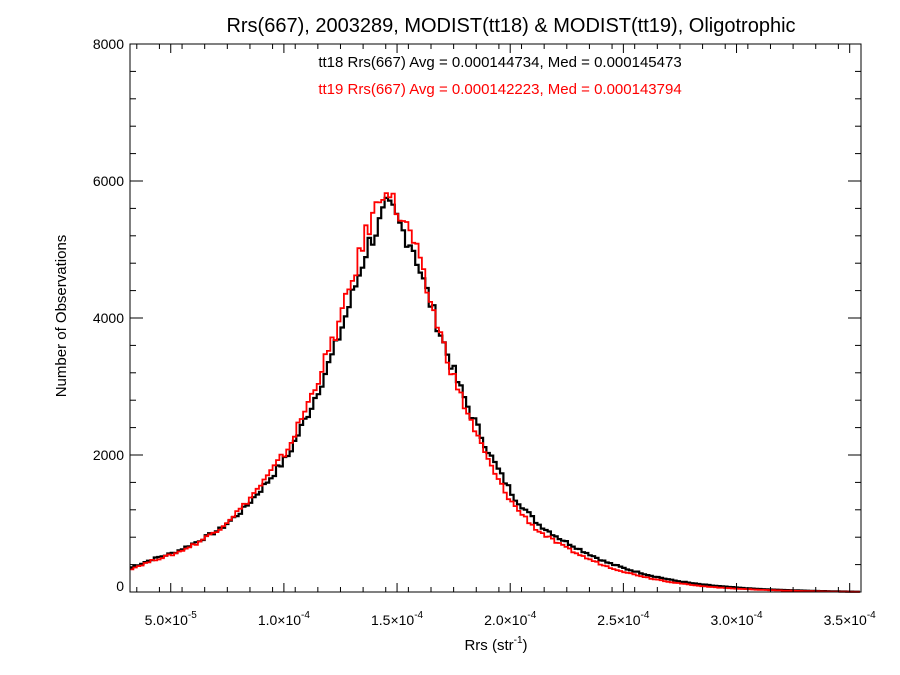 The width and height of the screenshot is (900, 675). What do you see at coordinates (120, 586) in the screenshot?
I see `y-tick-label: 0` at bounding box center [120, 586].